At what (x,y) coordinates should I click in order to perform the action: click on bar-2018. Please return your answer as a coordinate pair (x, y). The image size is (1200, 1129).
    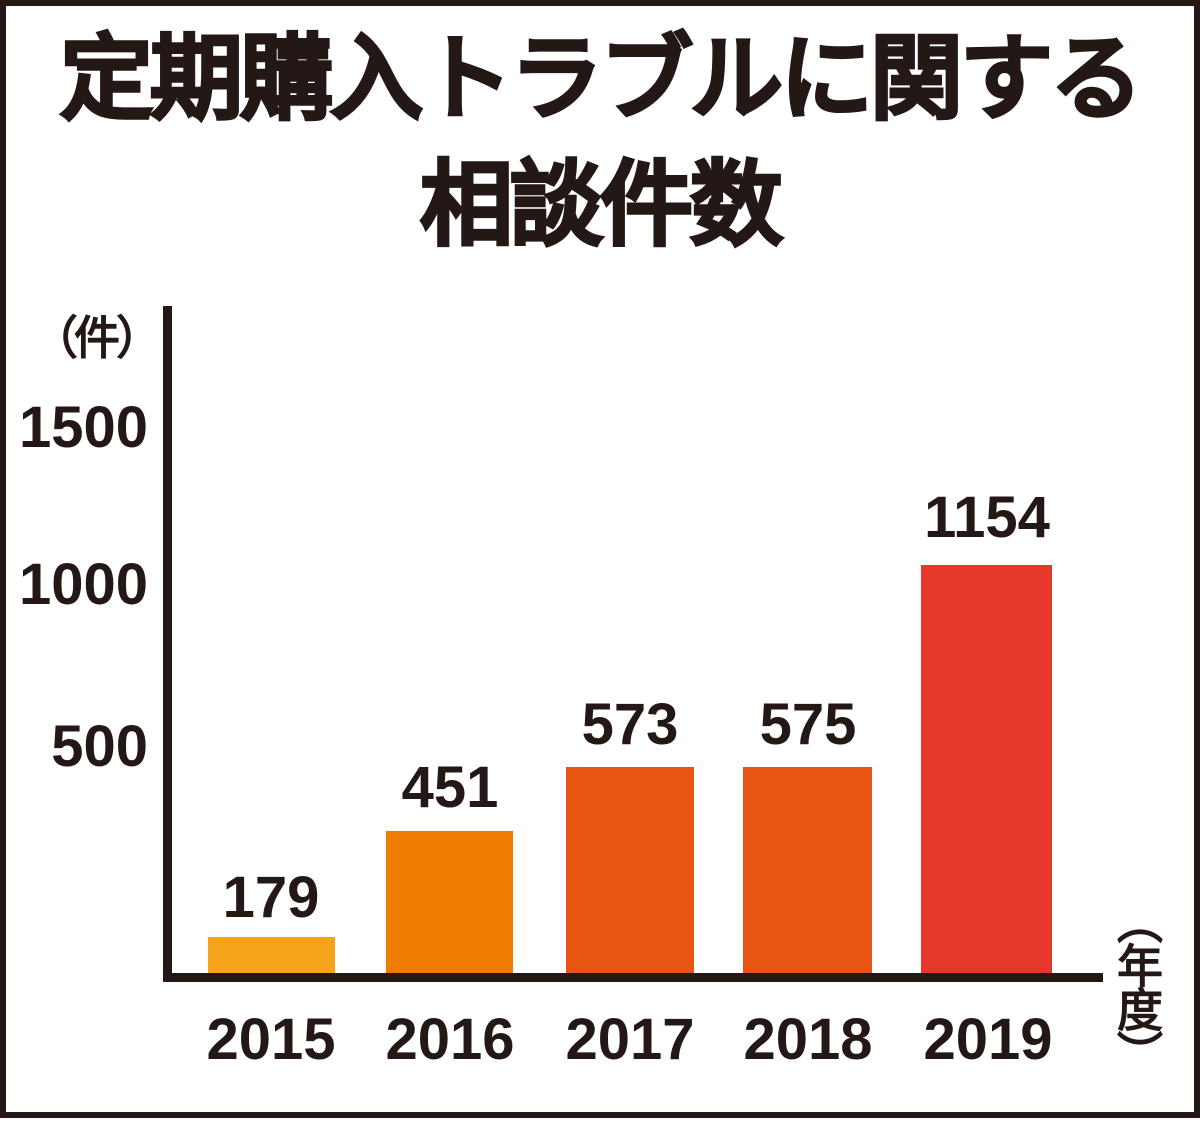
    Looking at the image, I should click on (807, 870).